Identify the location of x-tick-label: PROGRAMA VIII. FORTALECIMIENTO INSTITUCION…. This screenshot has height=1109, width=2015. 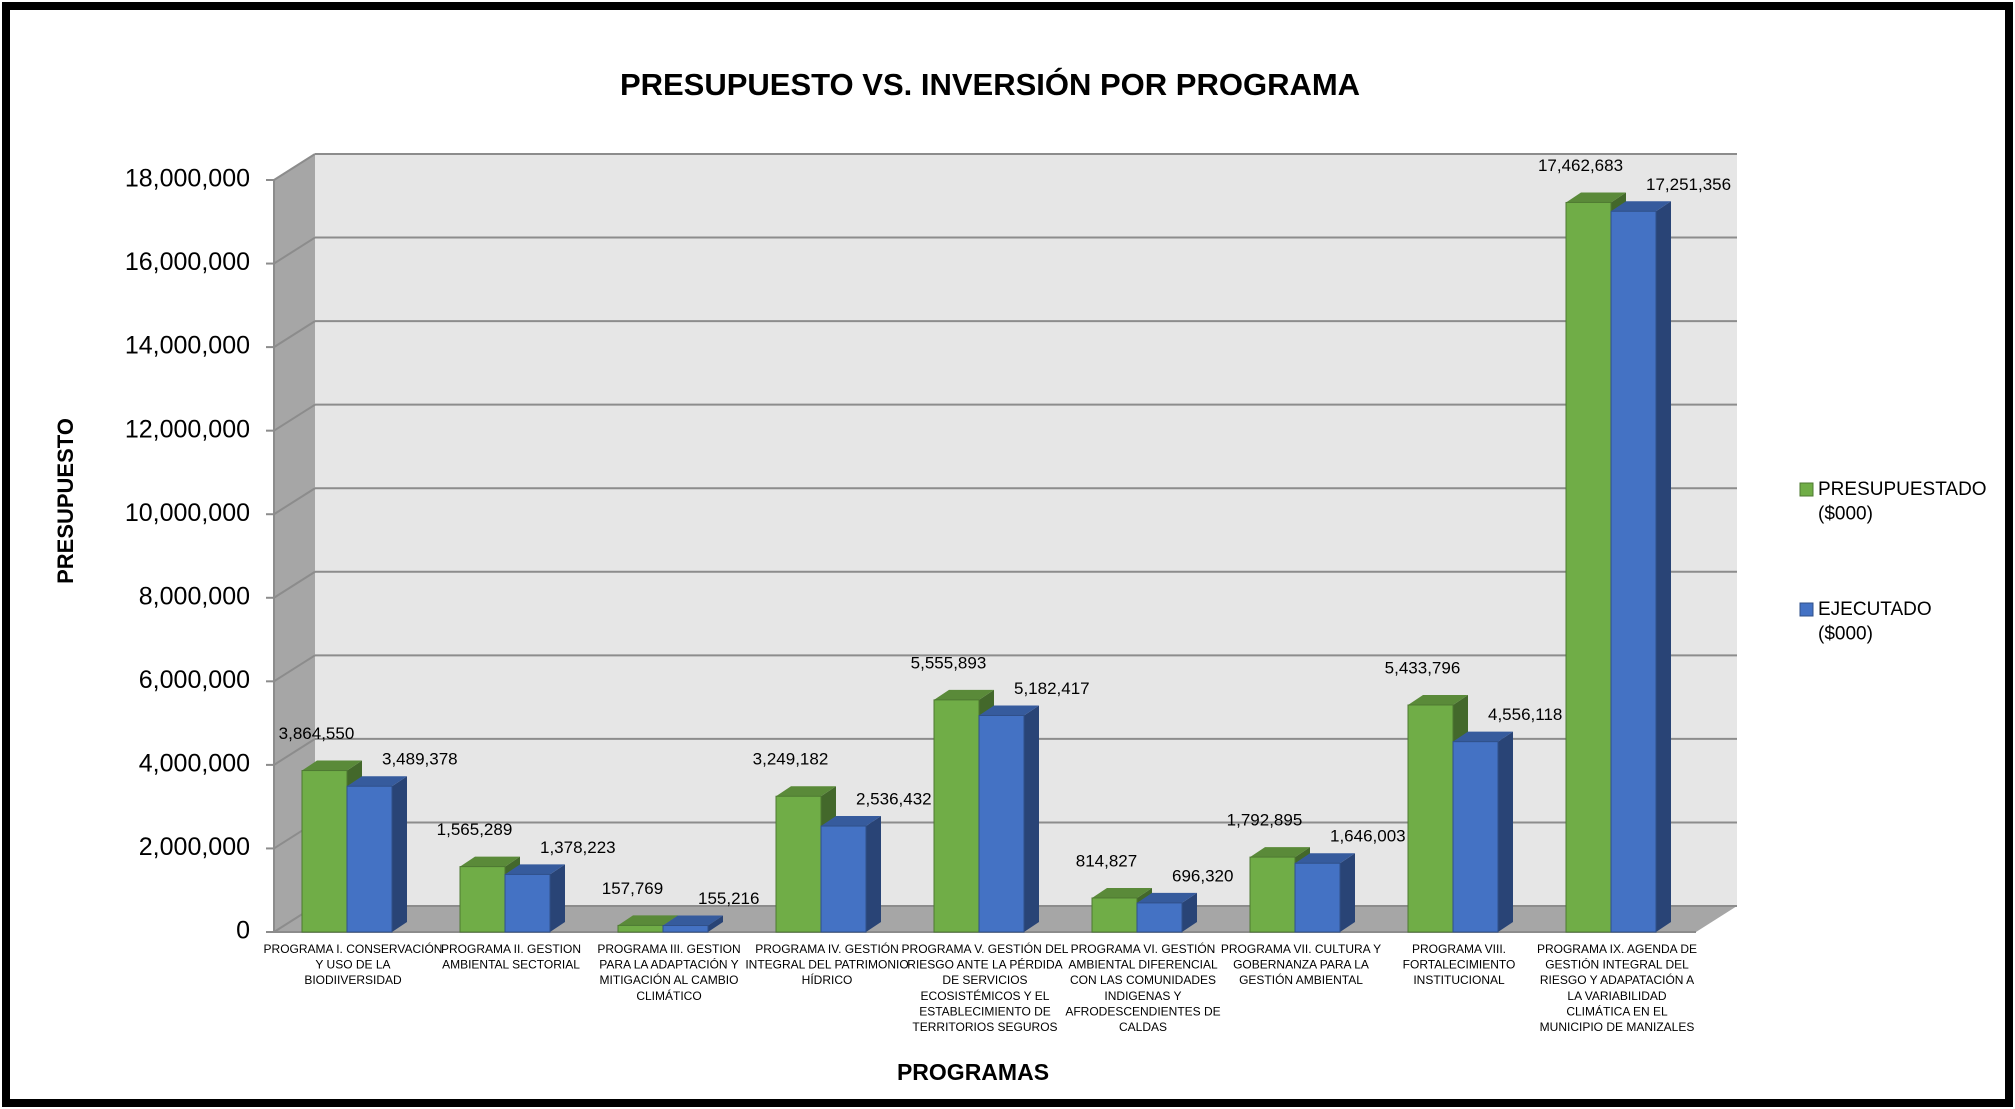
(1459, 964).